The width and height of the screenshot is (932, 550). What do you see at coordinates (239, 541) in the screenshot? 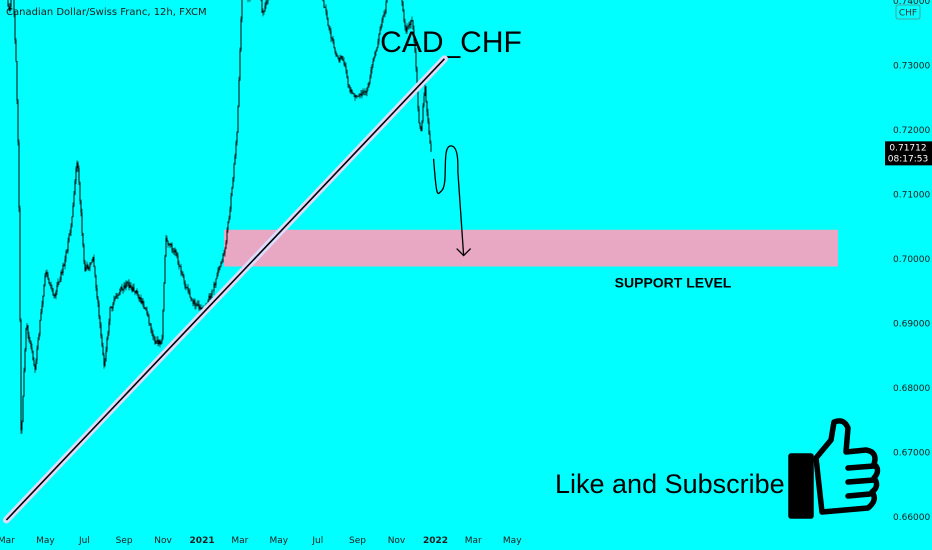
I see `x-tick-label: Mar` at bounding box center [239, 541].